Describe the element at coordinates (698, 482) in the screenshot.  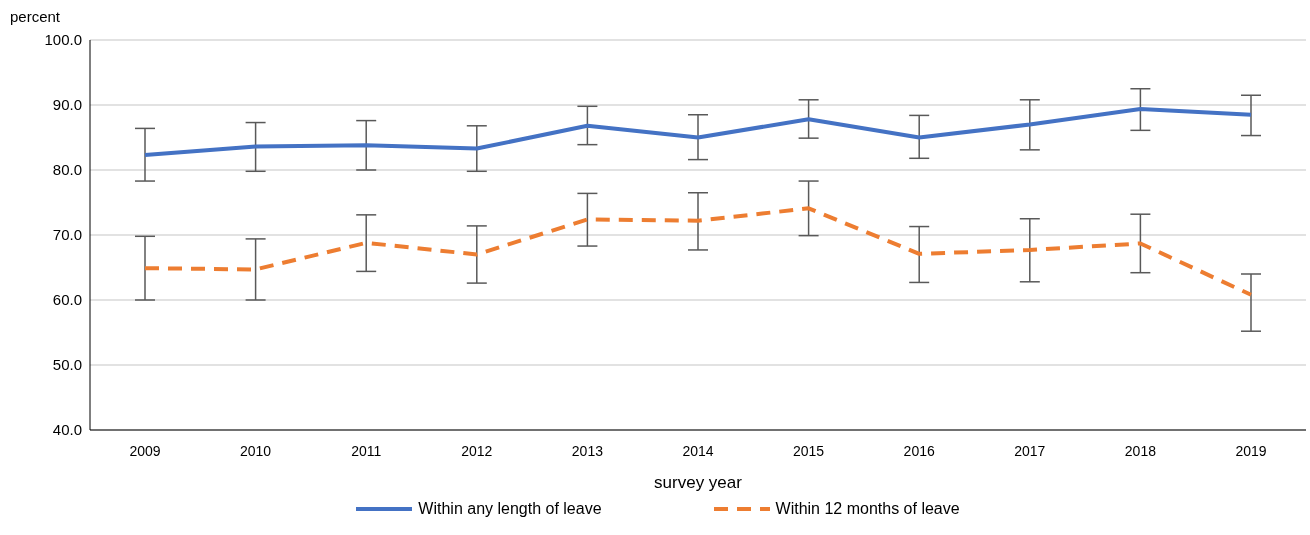
I see `x-axis-title: survey year` at that location.